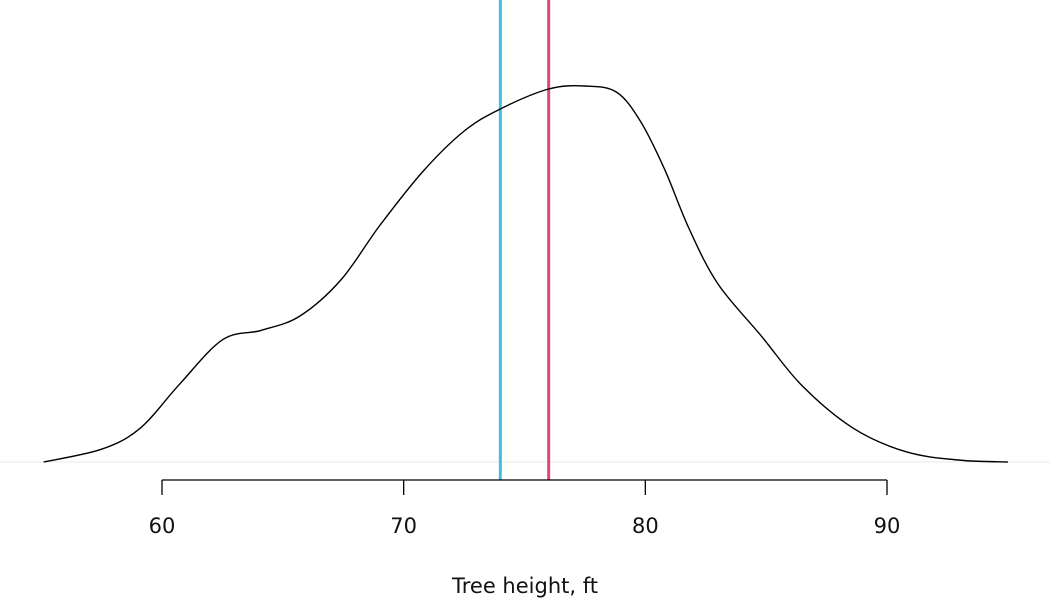  What do you see at coordinates (645, 526) in the screenshot?
I see `x-tick-label: 80` at bounding box center [645, 526].